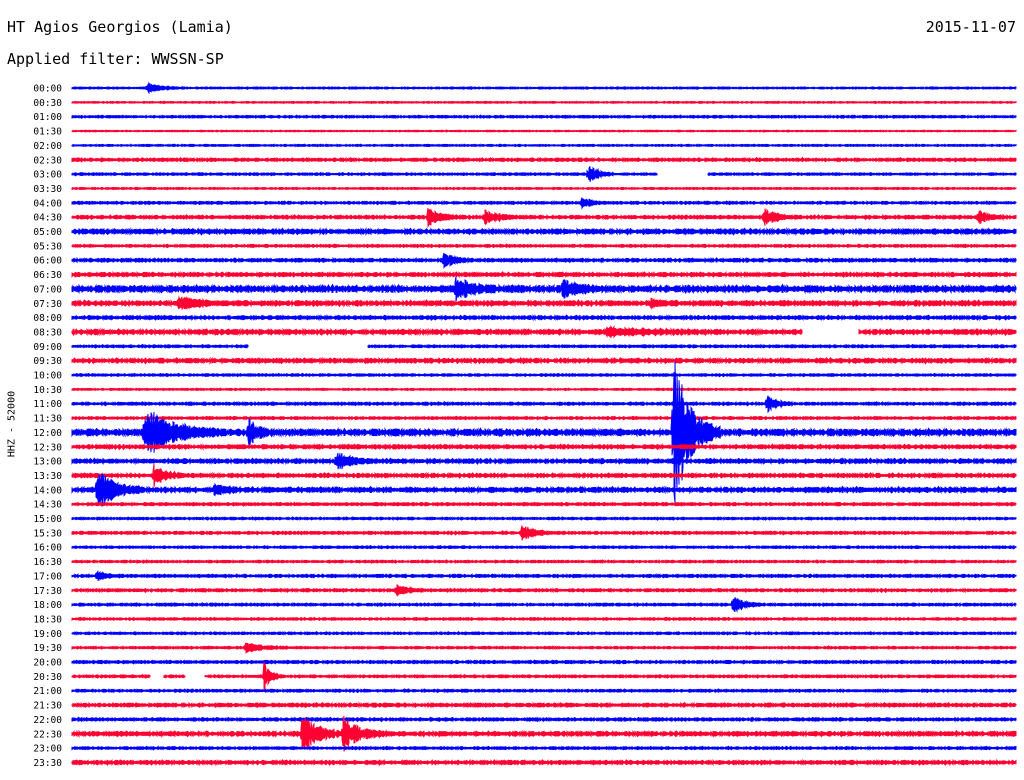 The height and width of the screenshot is (780, 1024). I want to click on row-time-label: 20:00, so click(47, 663).